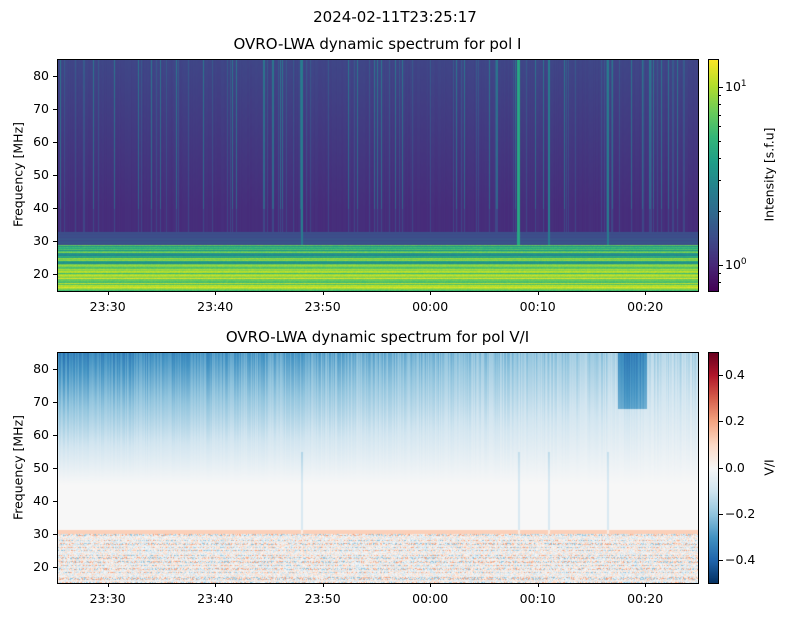  Describe the element at coordinates (769, 174) in the screenshot. I see `colorbar-label: Intensity [s.f.u]` at that location.